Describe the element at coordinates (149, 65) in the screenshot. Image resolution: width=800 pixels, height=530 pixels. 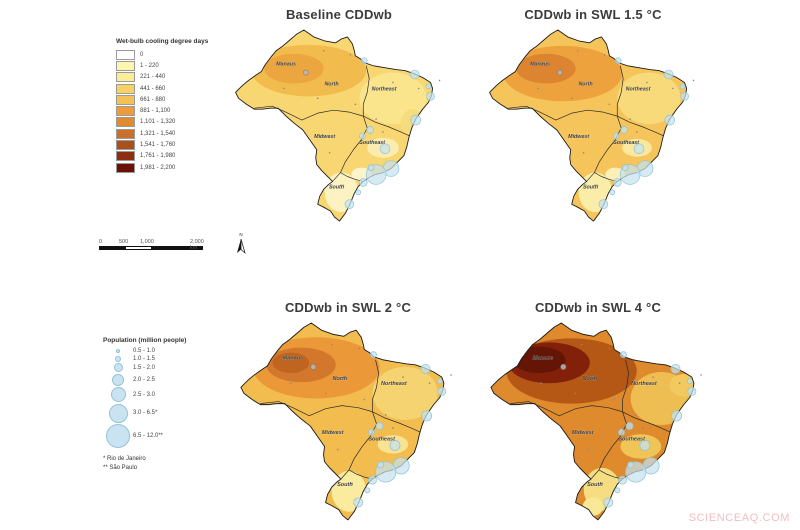
I see `cdd-legend-class-label: 1 - 220` at that location.